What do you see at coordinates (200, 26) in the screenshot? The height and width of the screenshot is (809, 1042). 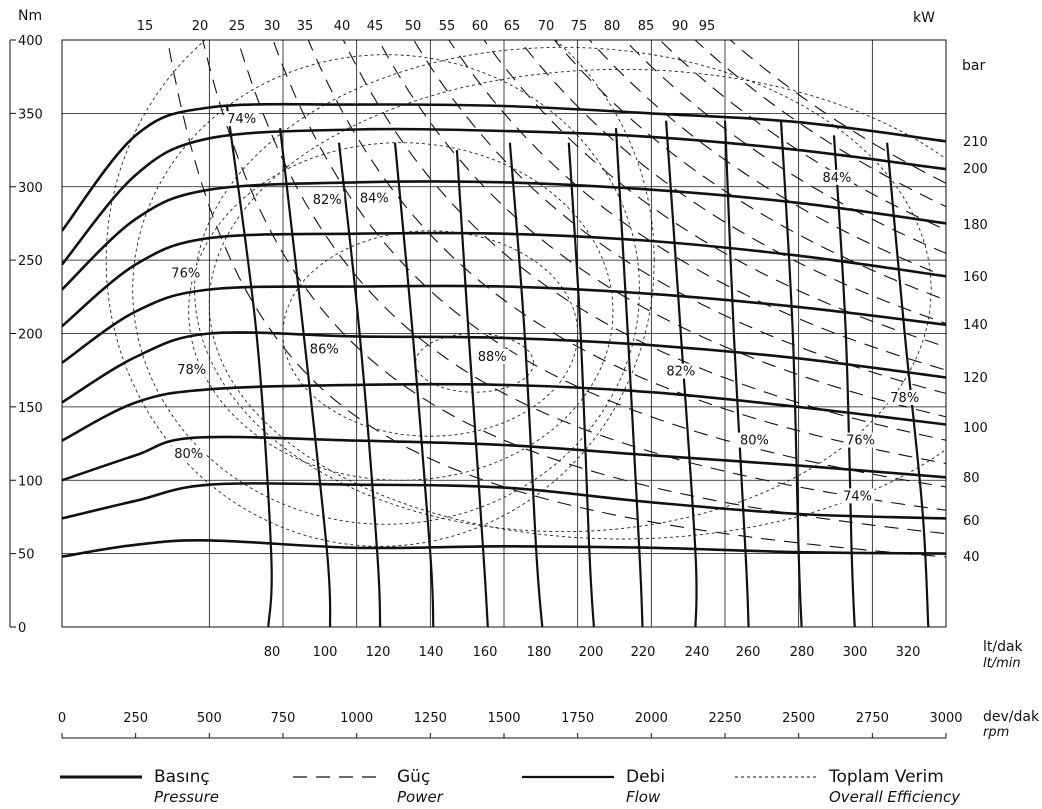 I see `kw-tick-label: 20` at bounding box center [200, 26].